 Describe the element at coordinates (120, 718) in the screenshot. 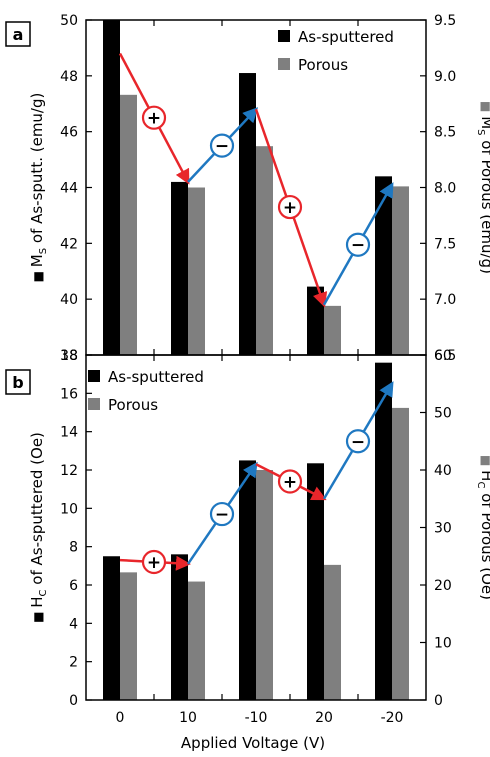

I see `category-label: 0` at that location.